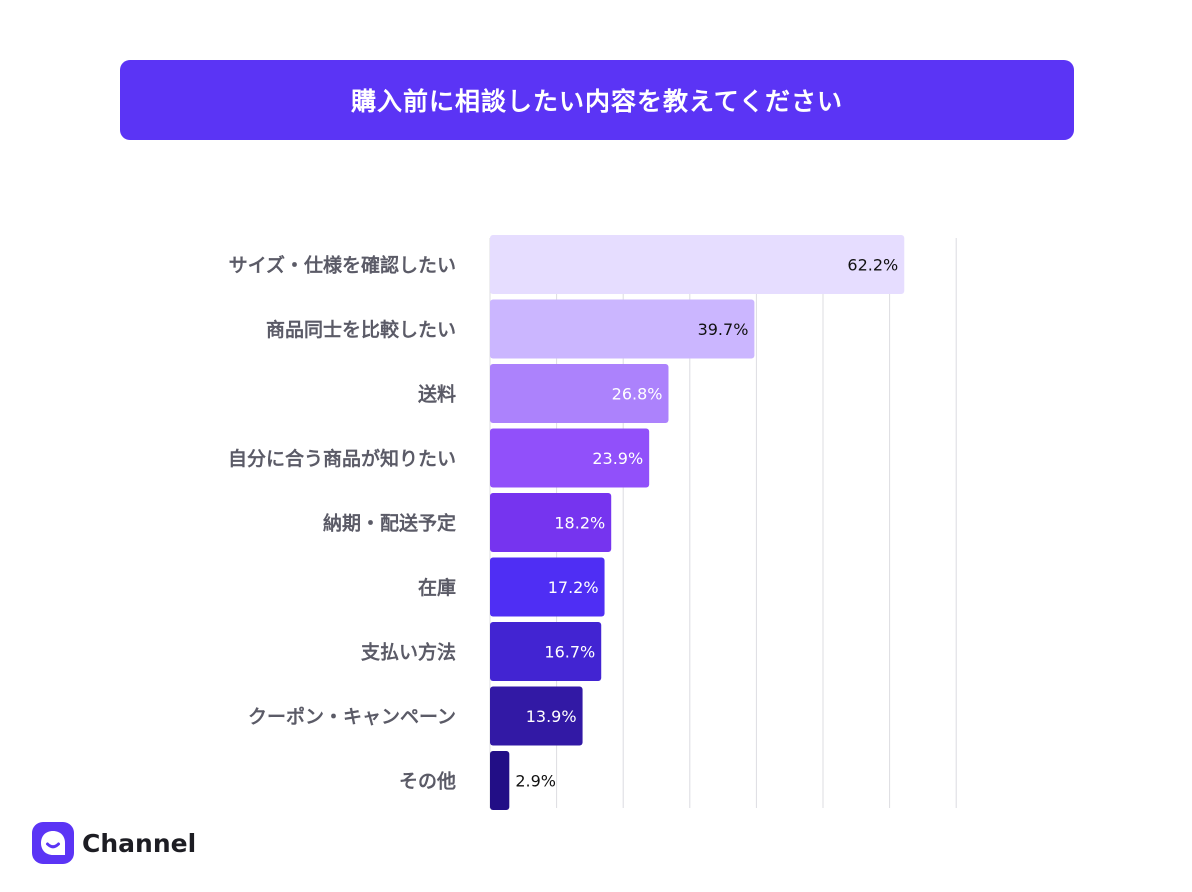  Describe the element at coordinates (427, 781) in the screenshot. I see `category-label: その他` at that location.